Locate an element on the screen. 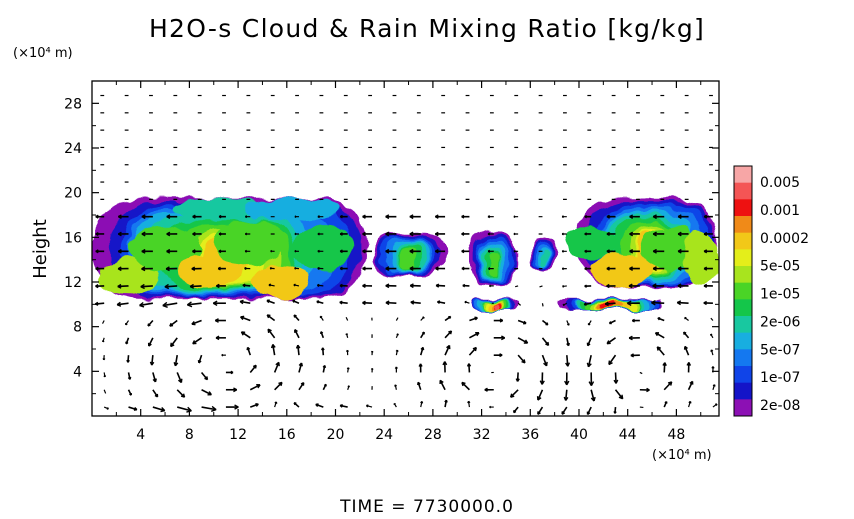 The width and height of the screenshot is (854, 519). chart-title: H2O-s Cloud & Rain Mixing Ratio [kg/kg] is located at coordinates (427, 28).